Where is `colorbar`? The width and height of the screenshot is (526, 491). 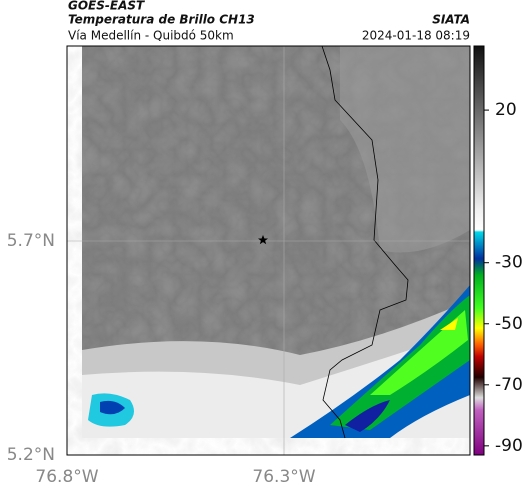 colorbar is located at coordinates (479, 250).